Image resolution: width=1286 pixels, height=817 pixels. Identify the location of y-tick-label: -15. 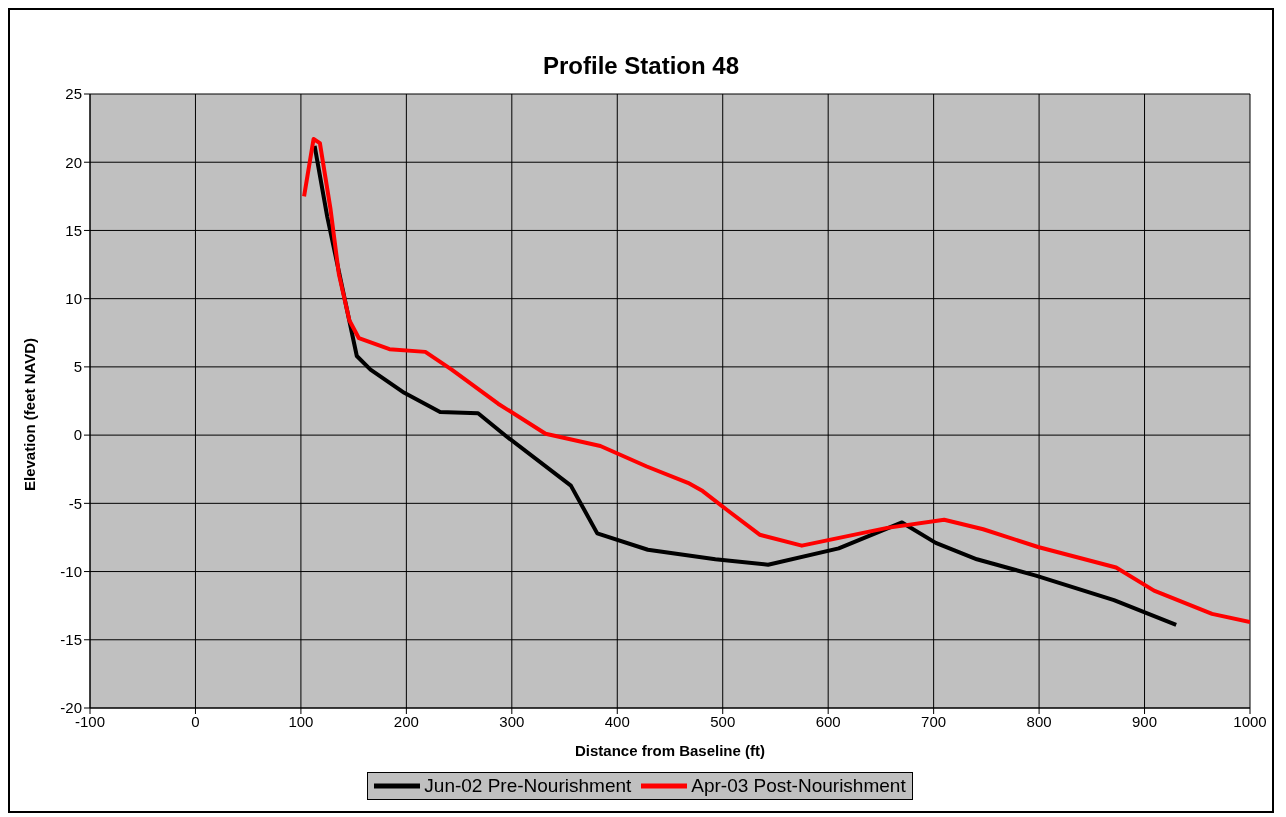
(71, 640).